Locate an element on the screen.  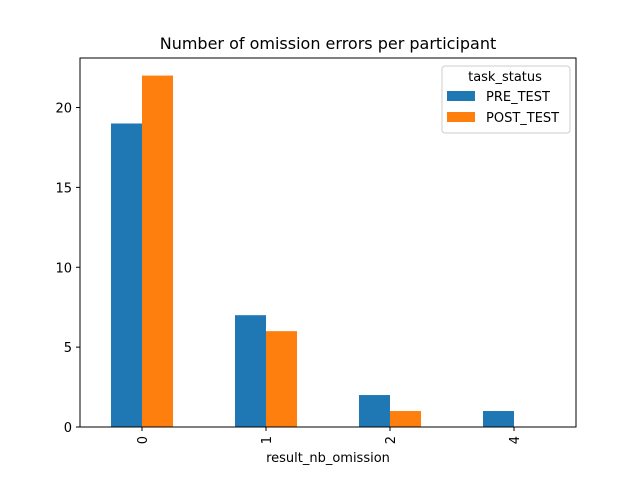
legend-label-pre-test: PRE_TEST is located at coordinates (518, 97).